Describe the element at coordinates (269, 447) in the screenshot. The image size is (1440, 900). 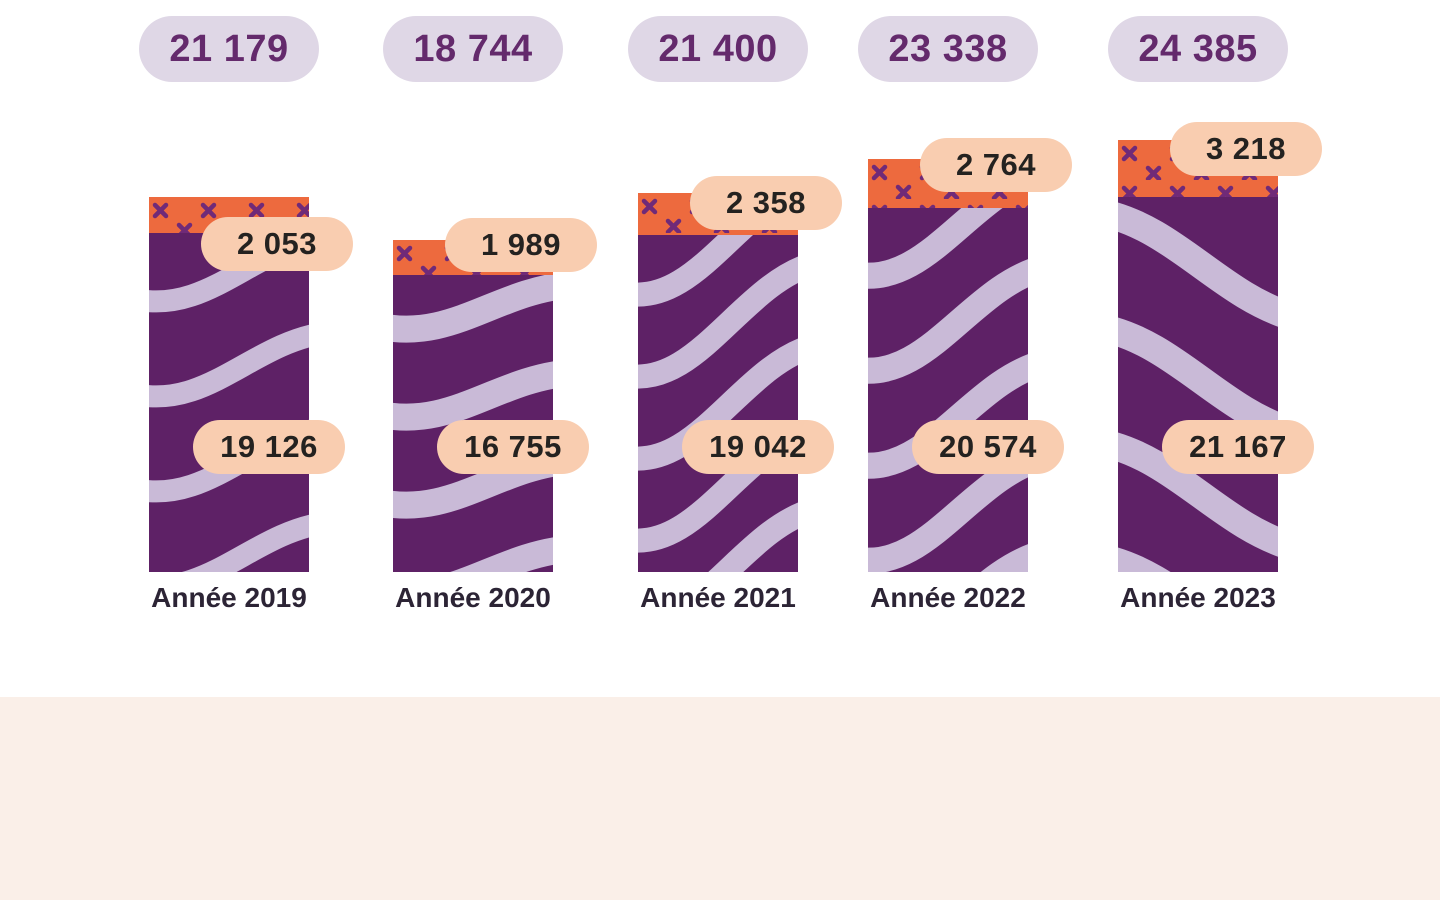
I see `private-value-badge: 19 126` at that location.